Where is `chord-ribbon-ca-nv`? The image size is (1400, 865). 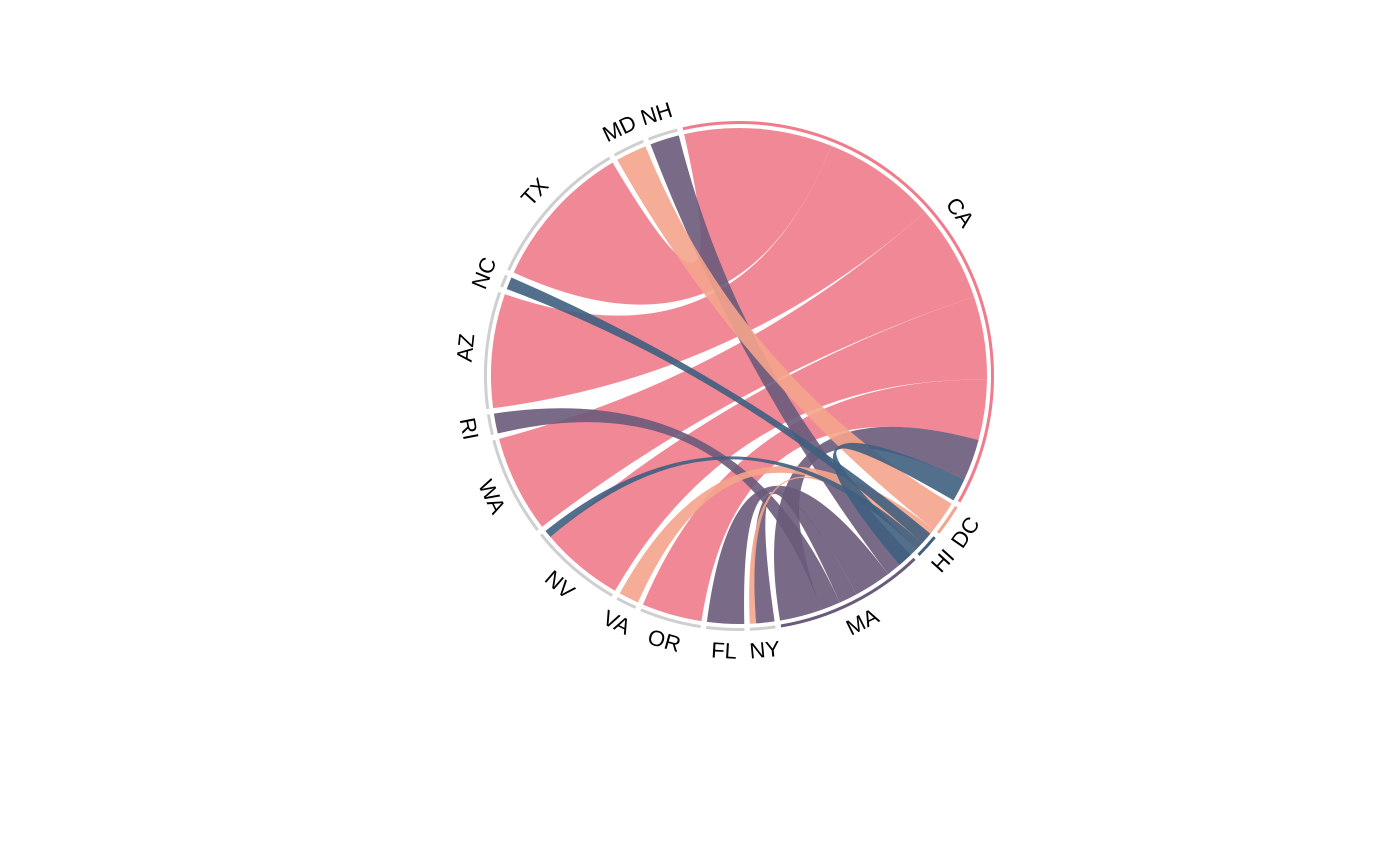 chord-ribbon-ca-nv is located at coordinates (768, 443).